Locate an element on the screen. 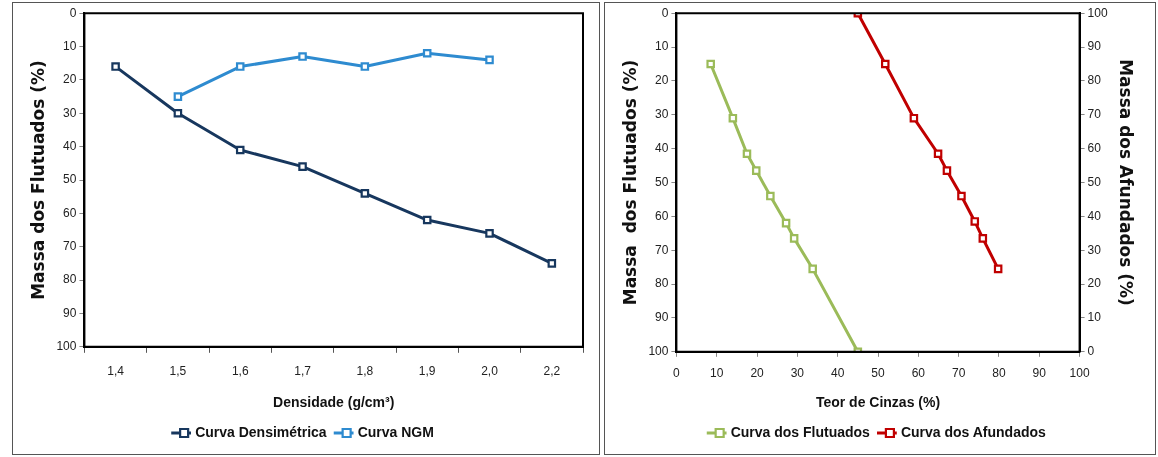 Image resolution: width=1158 pixels, height=457 pixels. x-tick-label: 0 is located at coordinates (677, 373).